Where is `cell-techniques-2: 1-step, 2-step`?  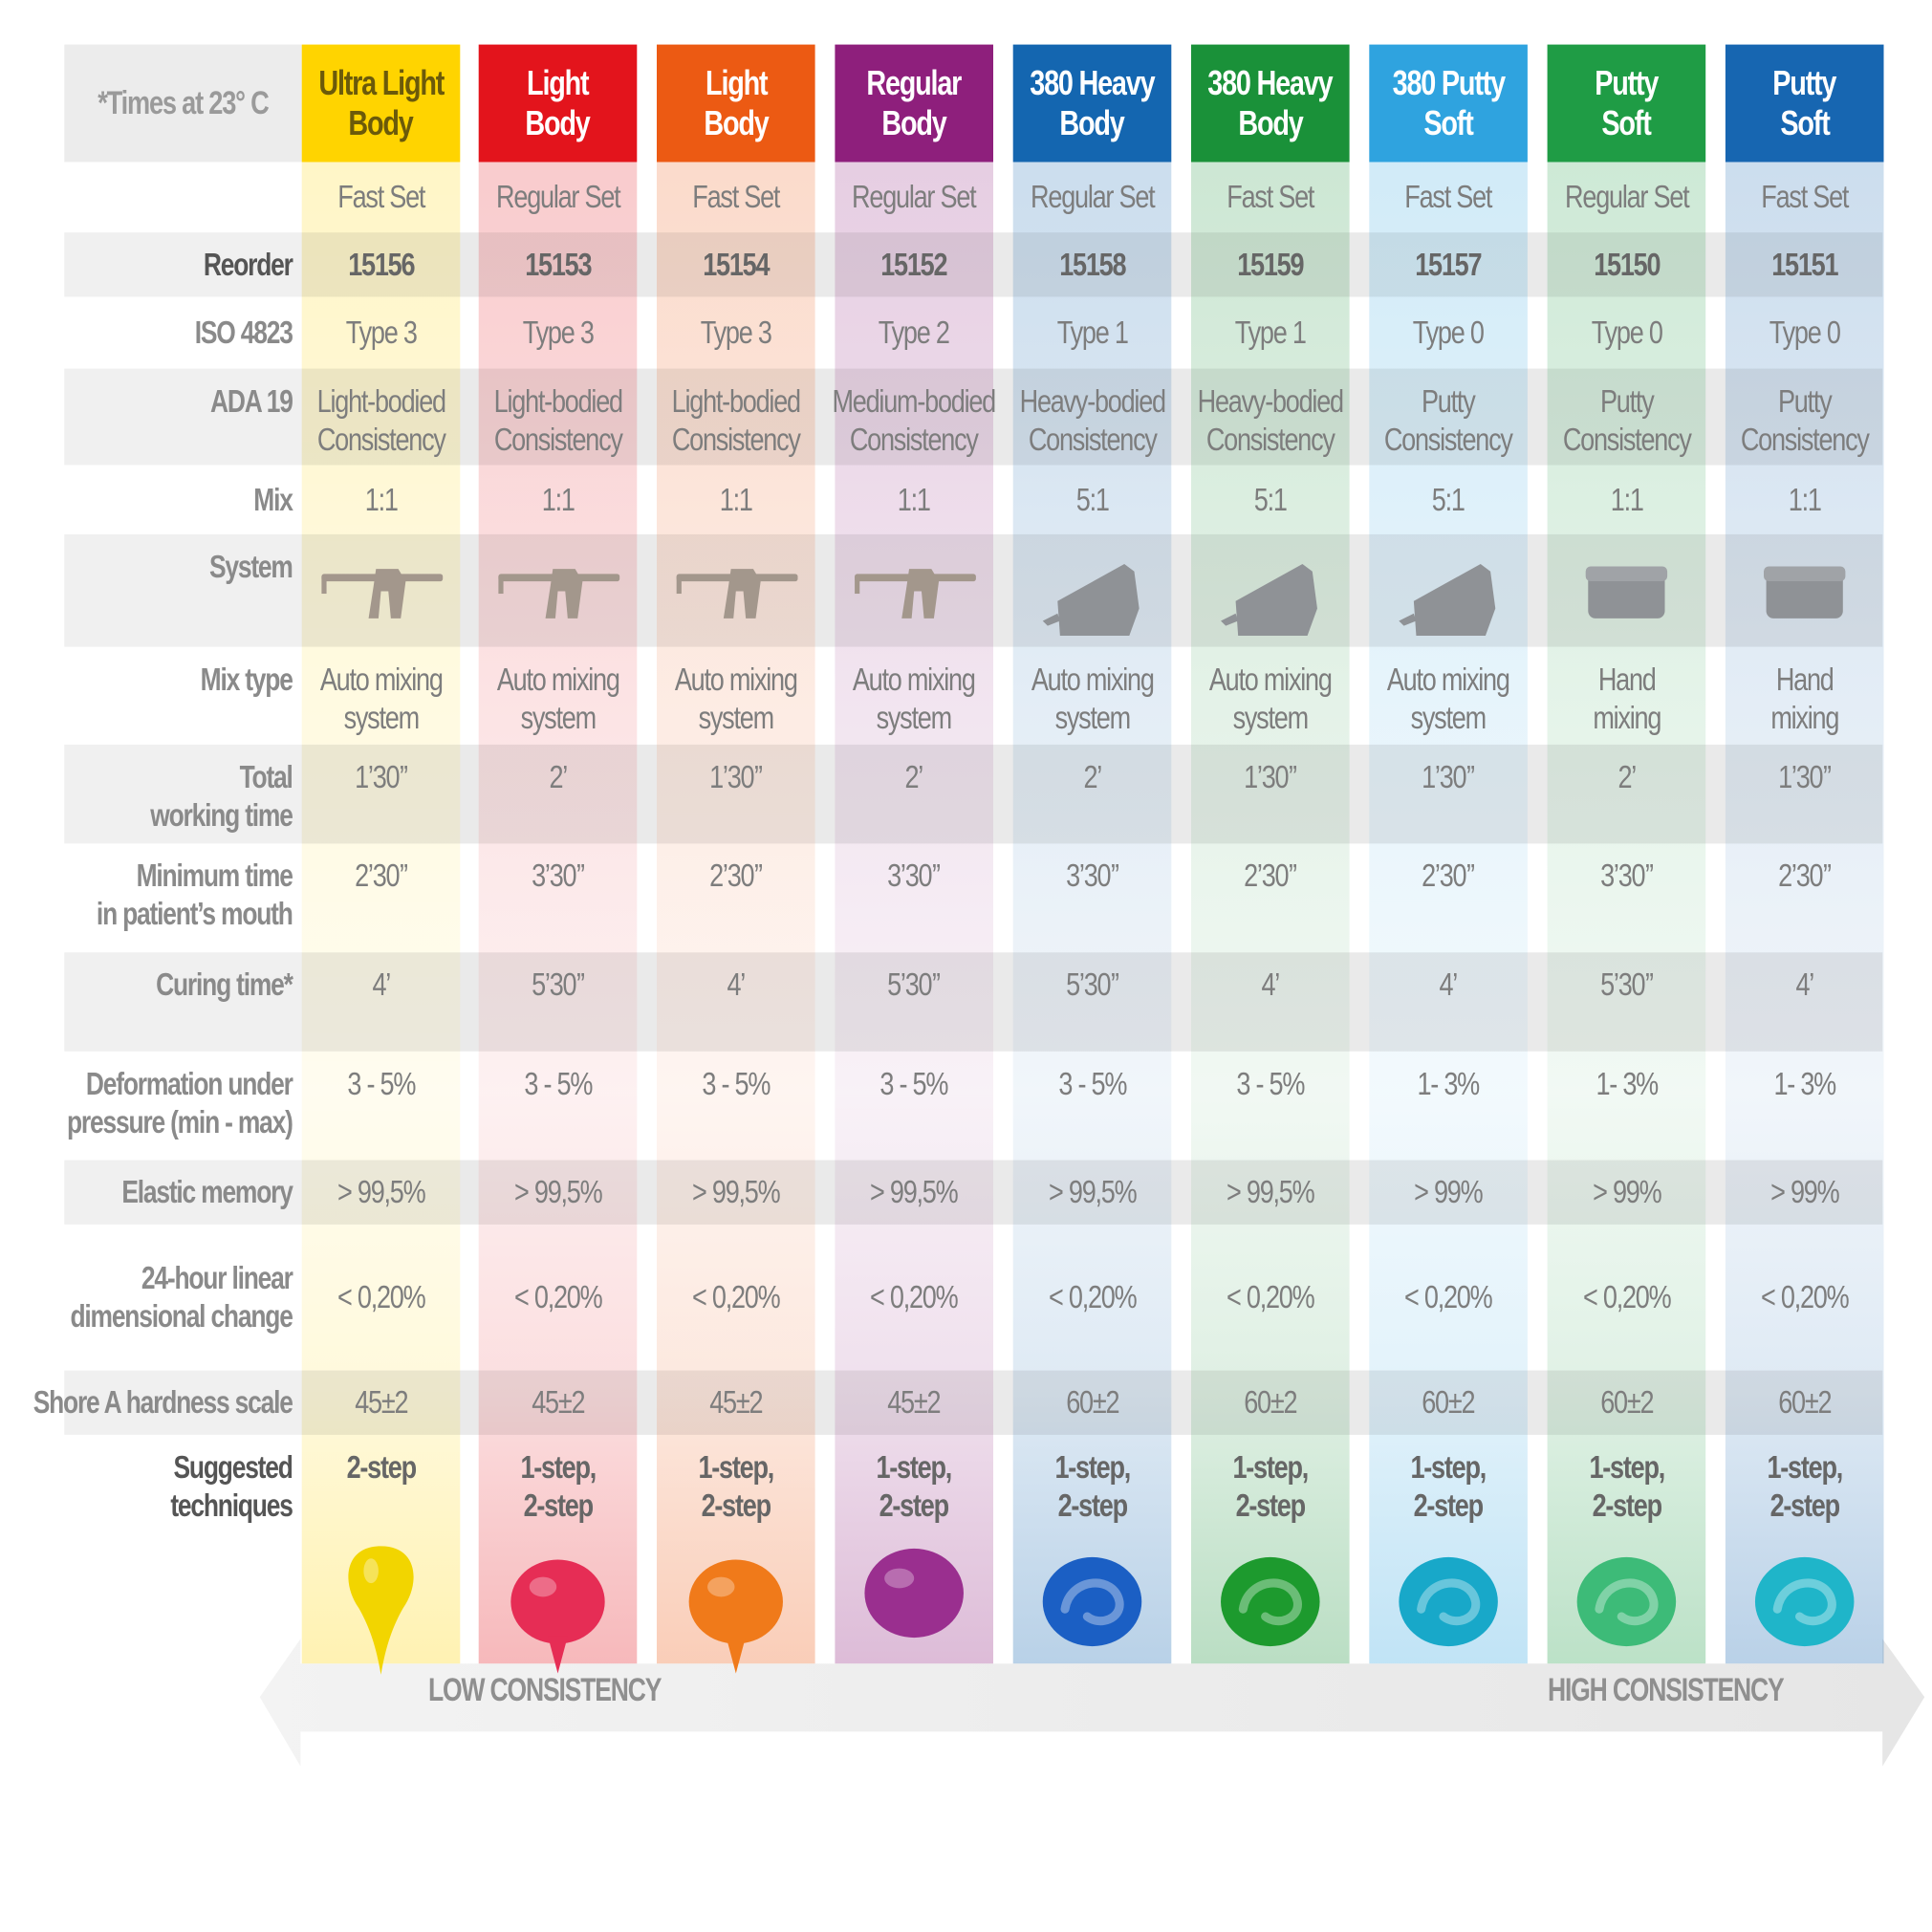
cell-techniques-2: 1-step, 2-step is located at coordinates (558, 1491).